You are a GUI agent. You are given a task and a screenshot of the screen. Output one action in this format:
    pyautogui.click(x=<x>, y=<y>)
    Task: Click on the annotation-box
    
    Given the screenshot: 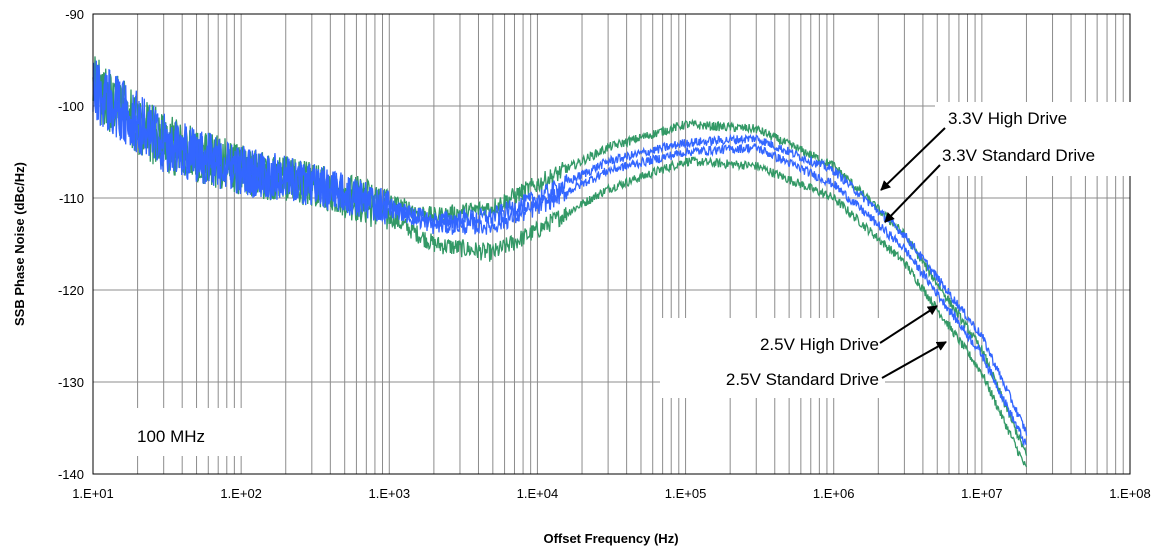 What is the action you would take?
    pyautogui.click(x=188, y=432)
    